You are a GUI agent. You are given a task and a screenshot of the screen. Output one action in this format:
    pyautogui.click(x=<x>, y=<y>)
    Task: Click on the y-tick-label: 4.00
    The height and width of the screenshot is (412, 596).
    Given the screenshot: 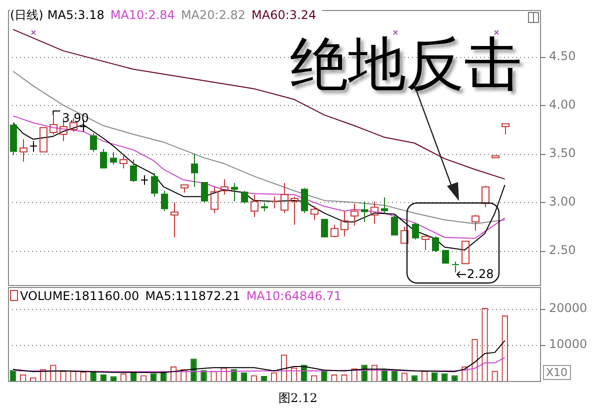 What is the action you would take?
    pyautogui.click(x=562, y=104)
    